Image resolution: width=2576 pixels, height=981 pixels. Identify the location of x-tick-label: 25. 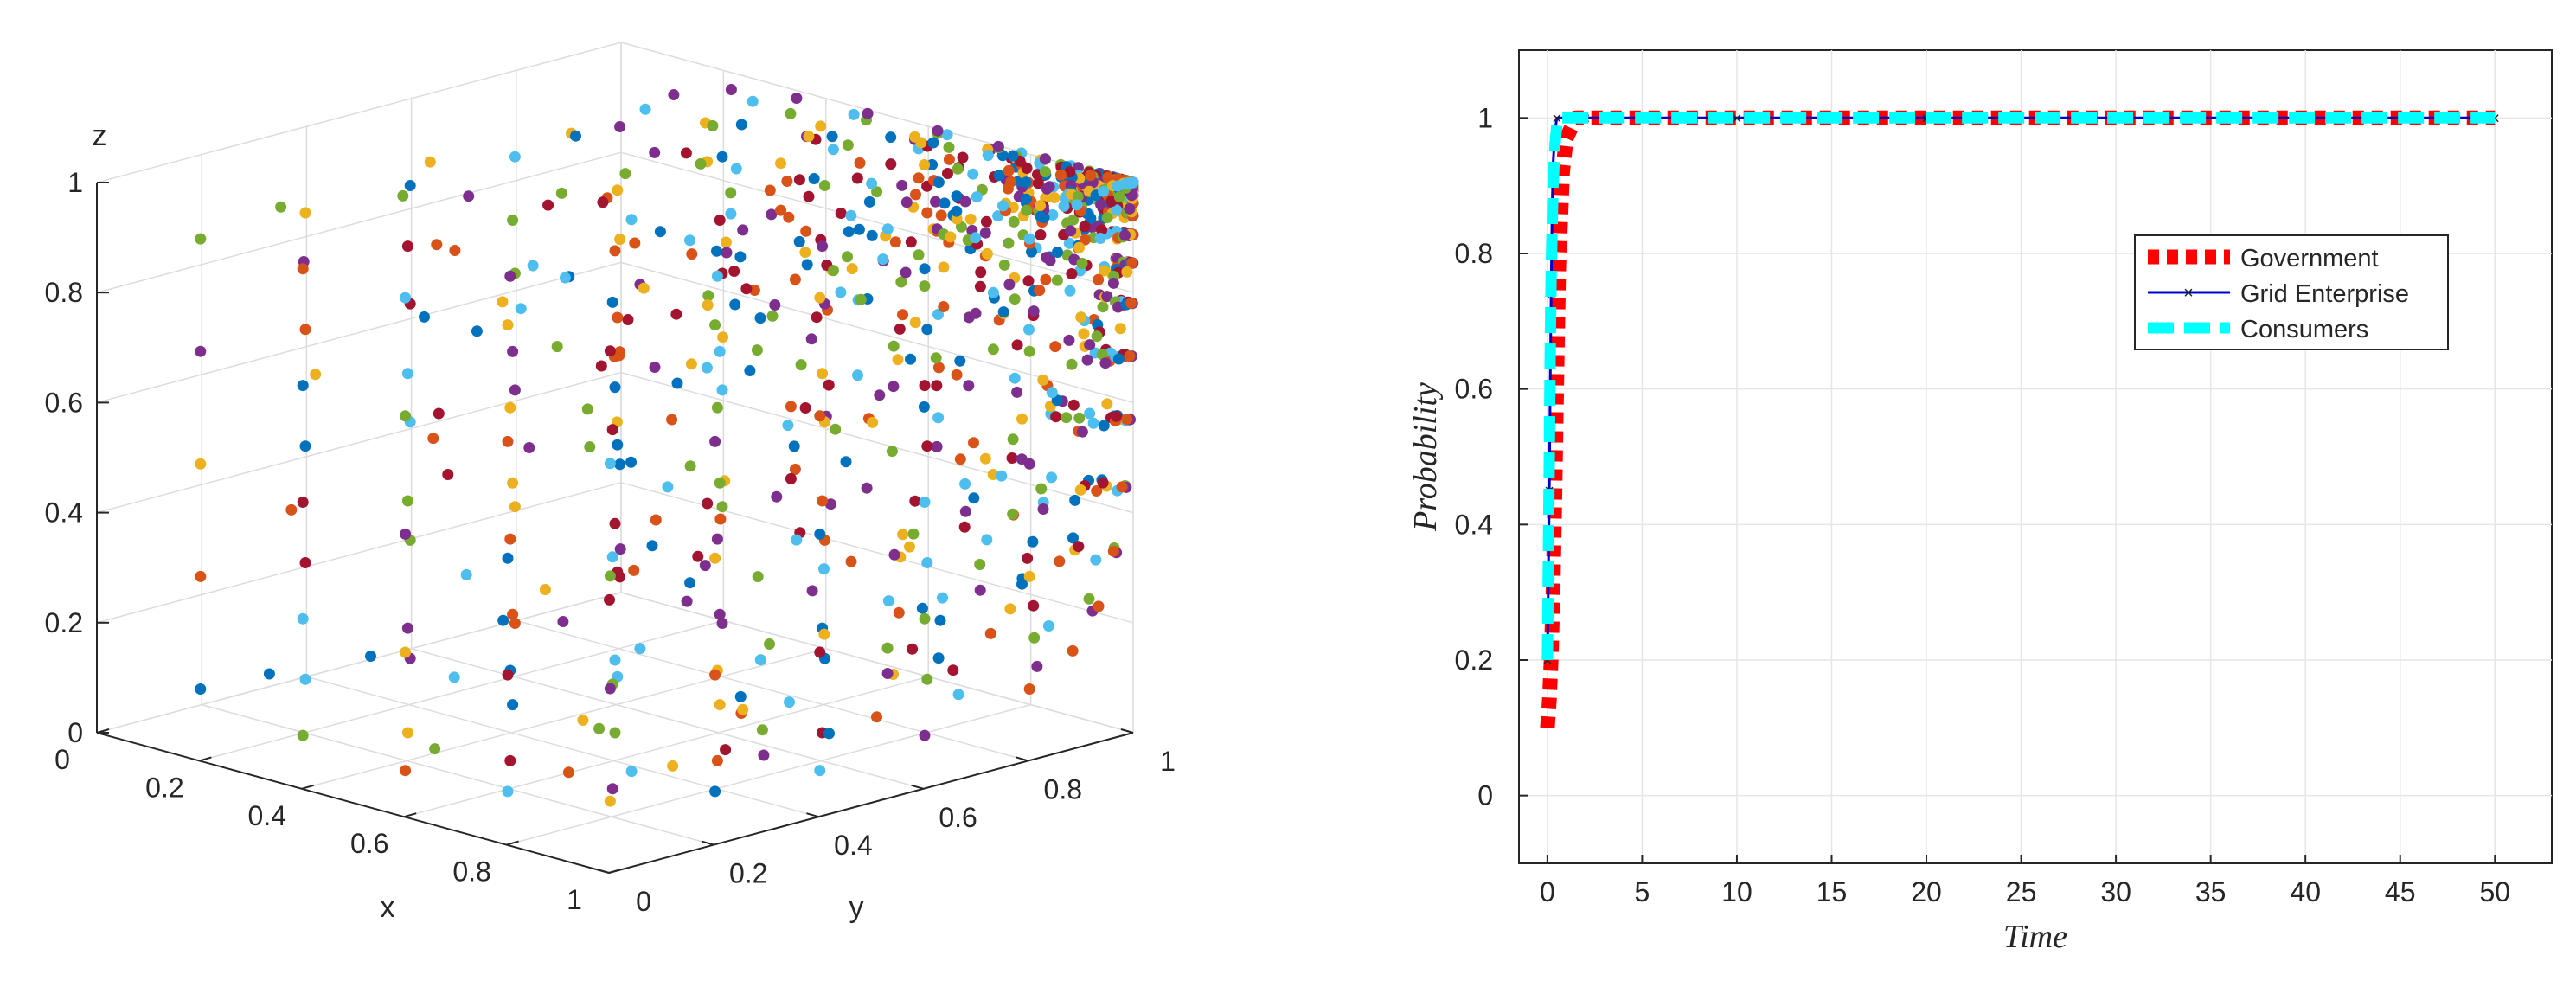
(2021, 891).